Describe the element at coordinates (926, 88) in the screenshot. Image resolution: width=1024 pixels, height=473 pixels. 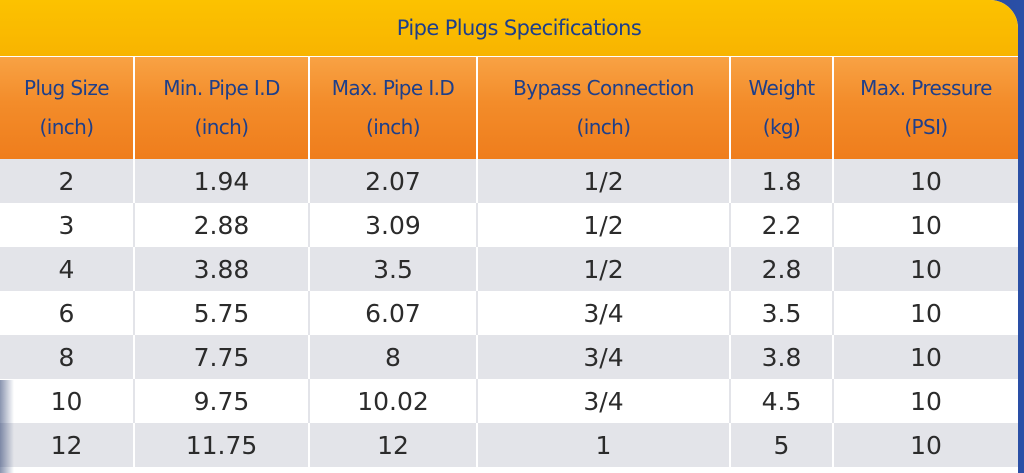
I see `column-header-label: Max. Pressure` at that location.